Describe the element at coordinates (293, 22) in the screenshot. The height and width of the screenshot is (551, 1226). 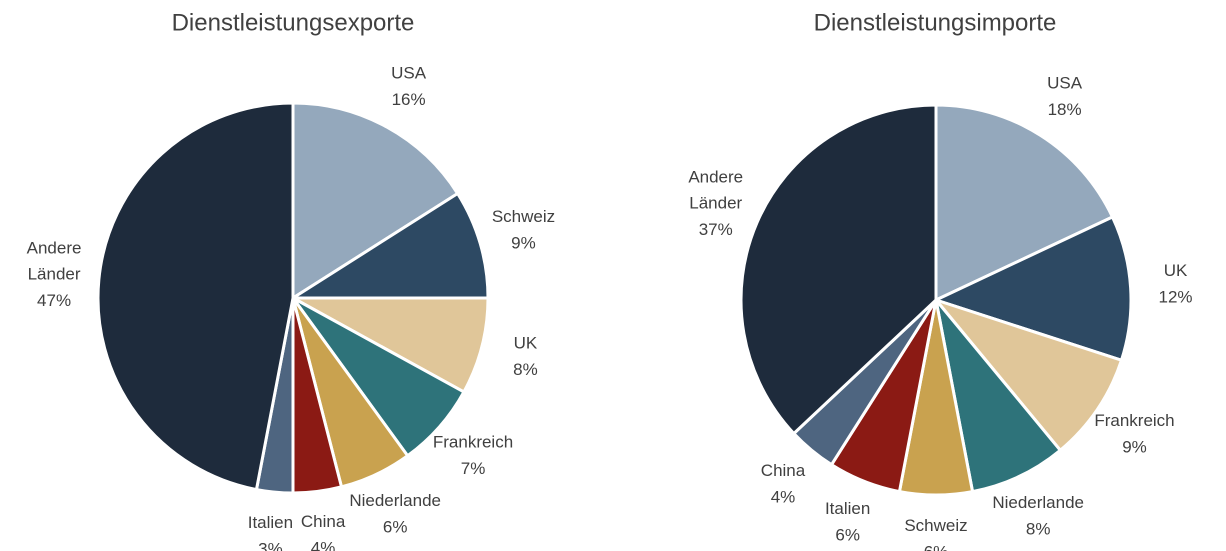
I see `chart-title: Dienstleistungsexporte` at that location.